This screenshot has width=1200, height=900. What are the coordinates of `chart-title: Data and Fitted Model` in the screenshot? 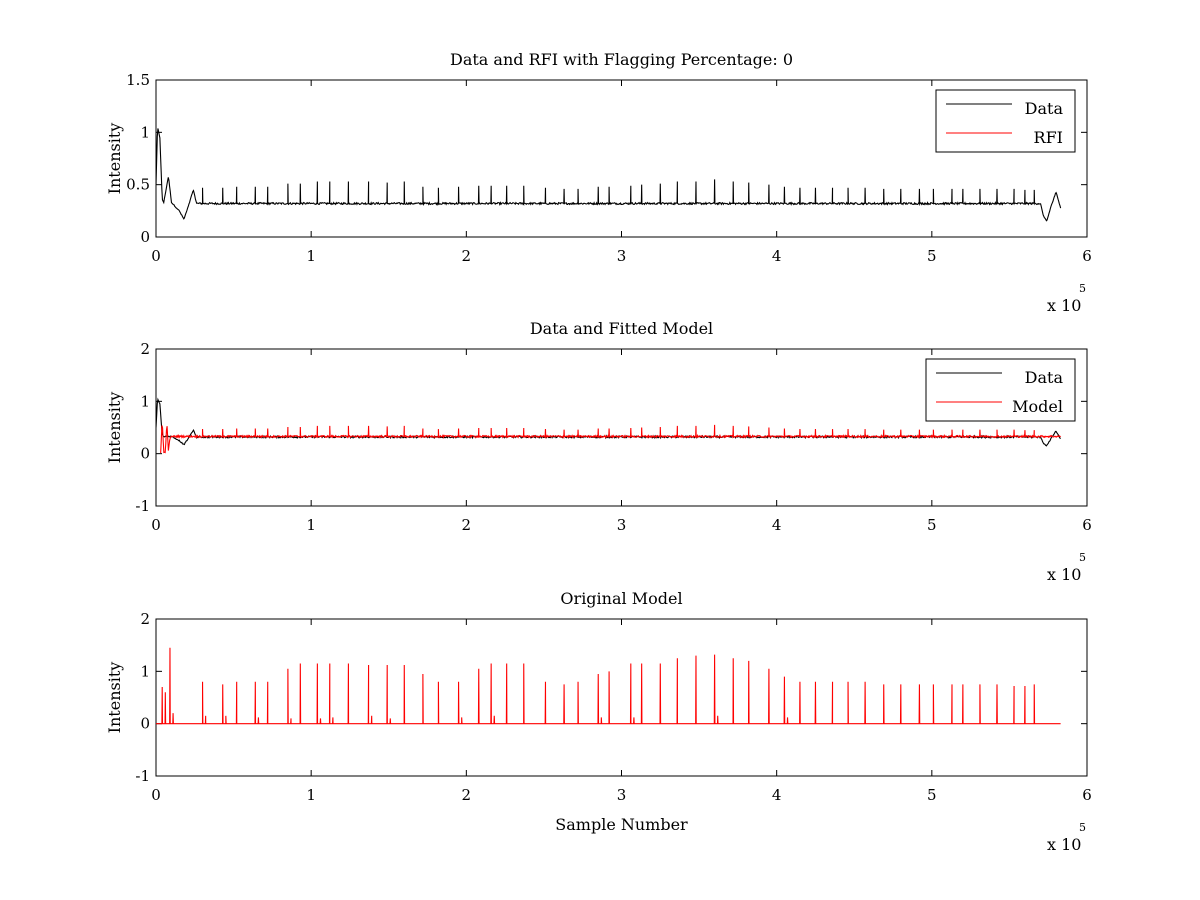 It's located at (621, 328).